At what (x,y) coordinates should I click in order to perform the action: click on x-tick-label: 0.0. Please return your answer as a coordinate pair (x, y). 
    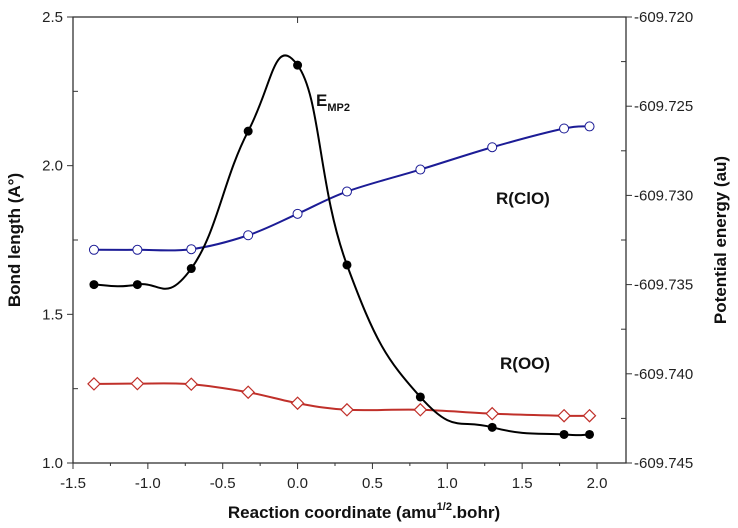
    Looking at the image, I should click on (297, 483).